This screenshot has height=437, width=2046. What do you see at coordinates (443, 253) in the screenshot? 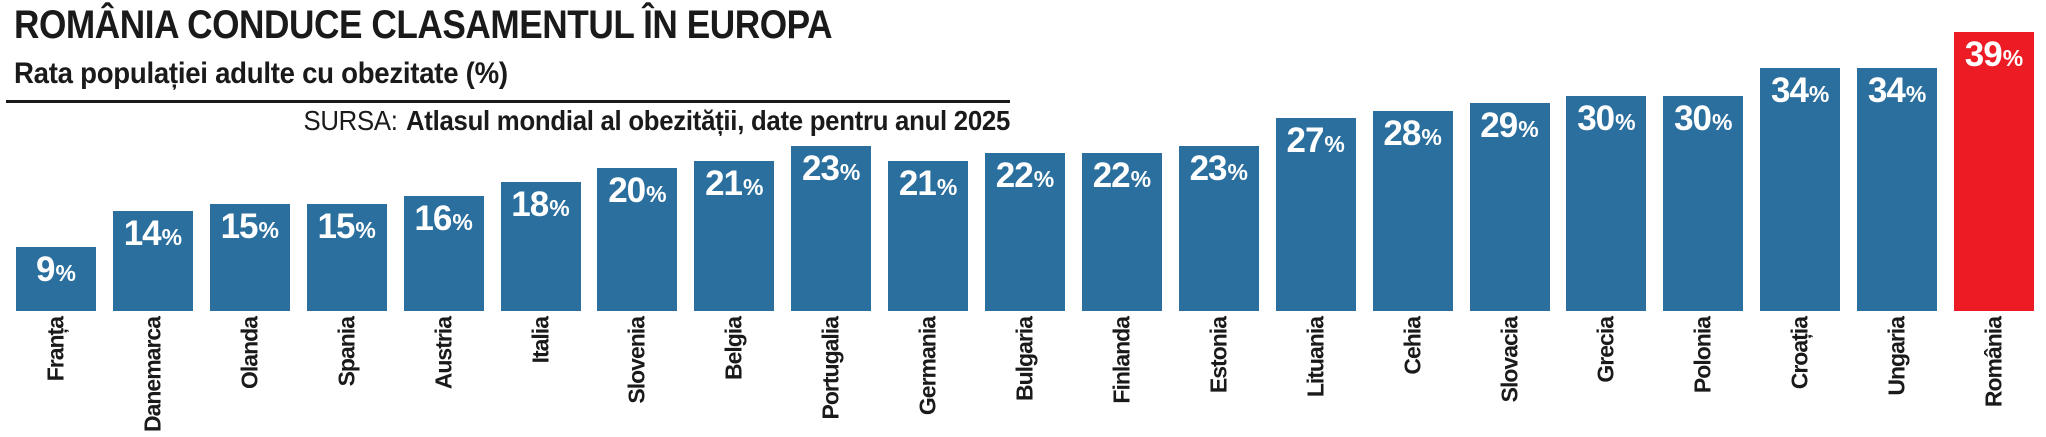
I see `bar-Austria: 16%` at bounding box center [443, 253].